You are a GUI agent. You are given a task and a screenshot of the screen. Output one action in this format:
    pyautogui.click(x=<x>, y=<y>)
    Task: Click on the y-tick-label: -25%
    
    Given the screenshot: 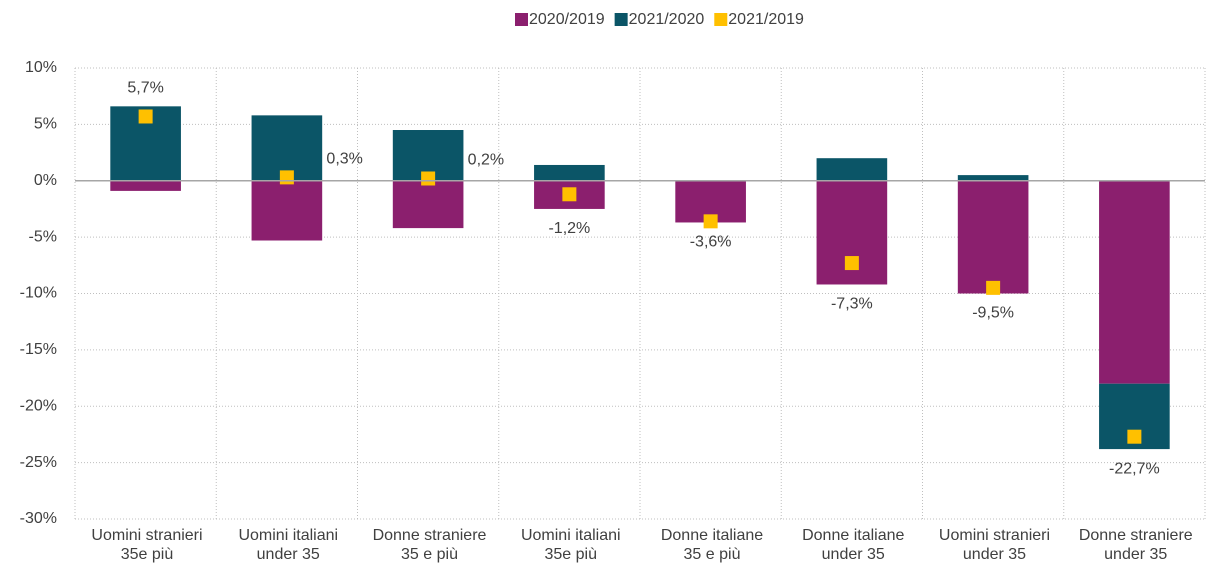 What is the action you would take?
    pyautogui.click(x=38, y=462)
    